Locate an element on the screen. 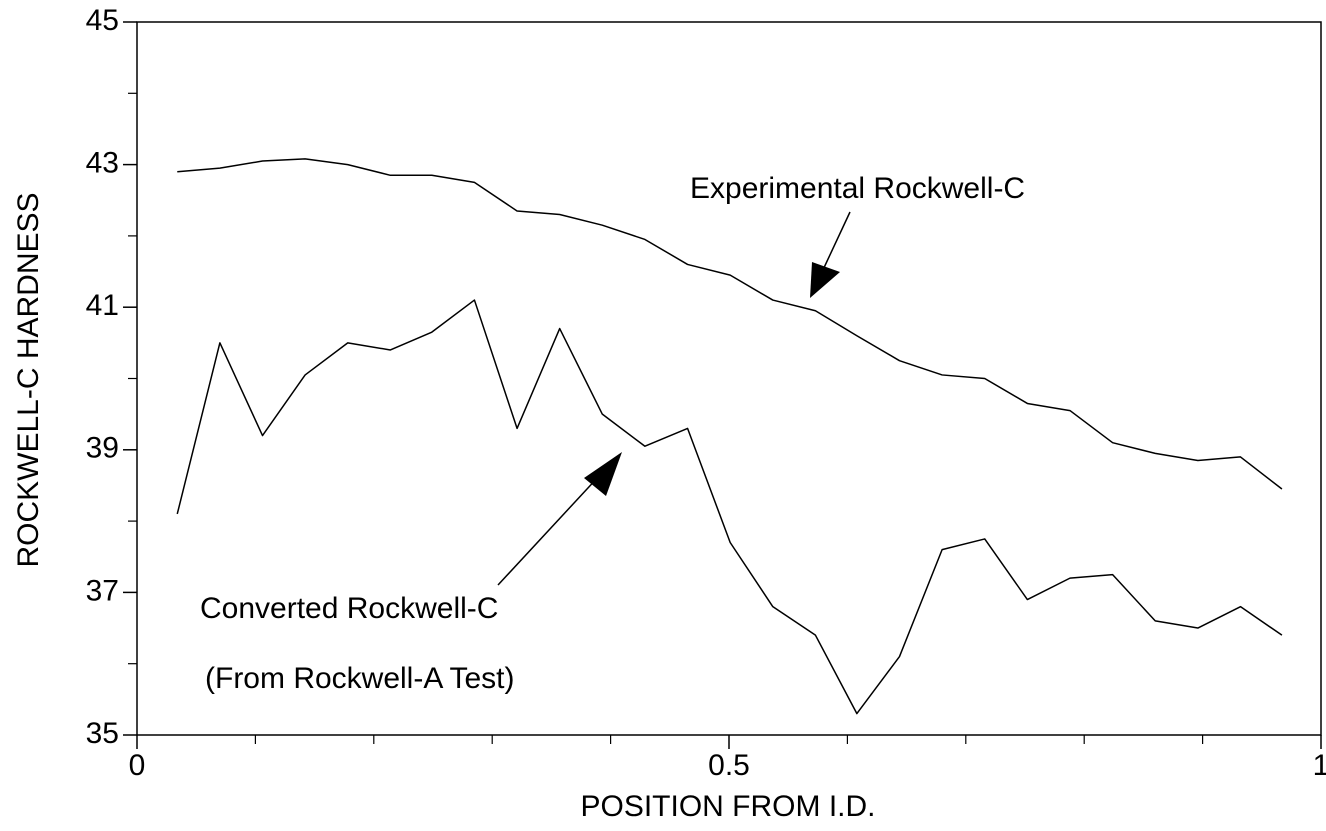  annotation: (From Rockwell-A Test) is located at coordinates (360, 678).